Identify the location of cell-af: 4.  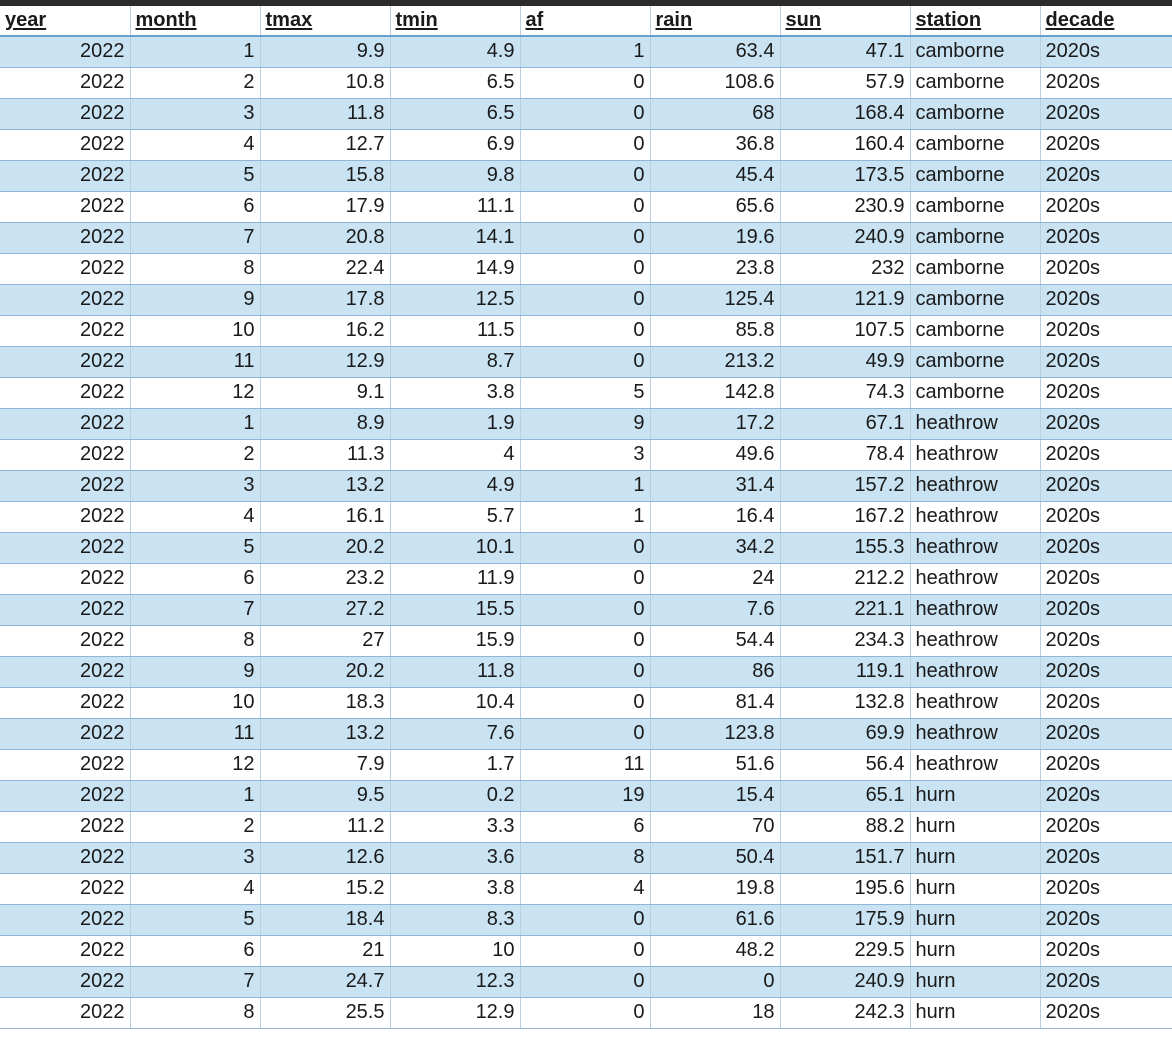
(585, 889).